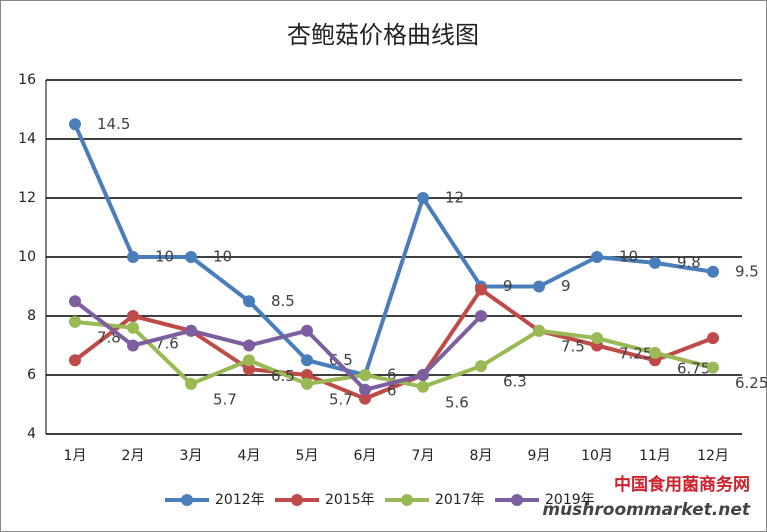  I want to click on x-tick-label: 3月, so click(191, 456).